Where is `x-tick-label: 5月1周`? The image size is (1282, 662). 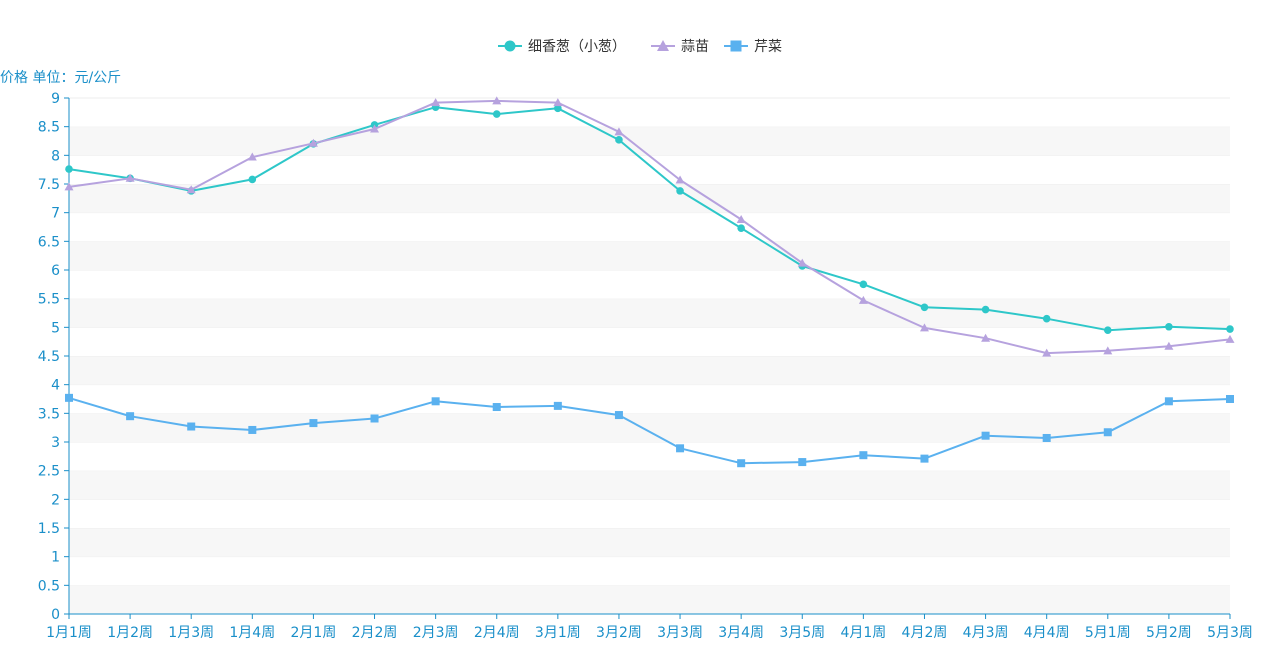
x-tick-label: 5月1周 is located at coordinates (1108, 633).